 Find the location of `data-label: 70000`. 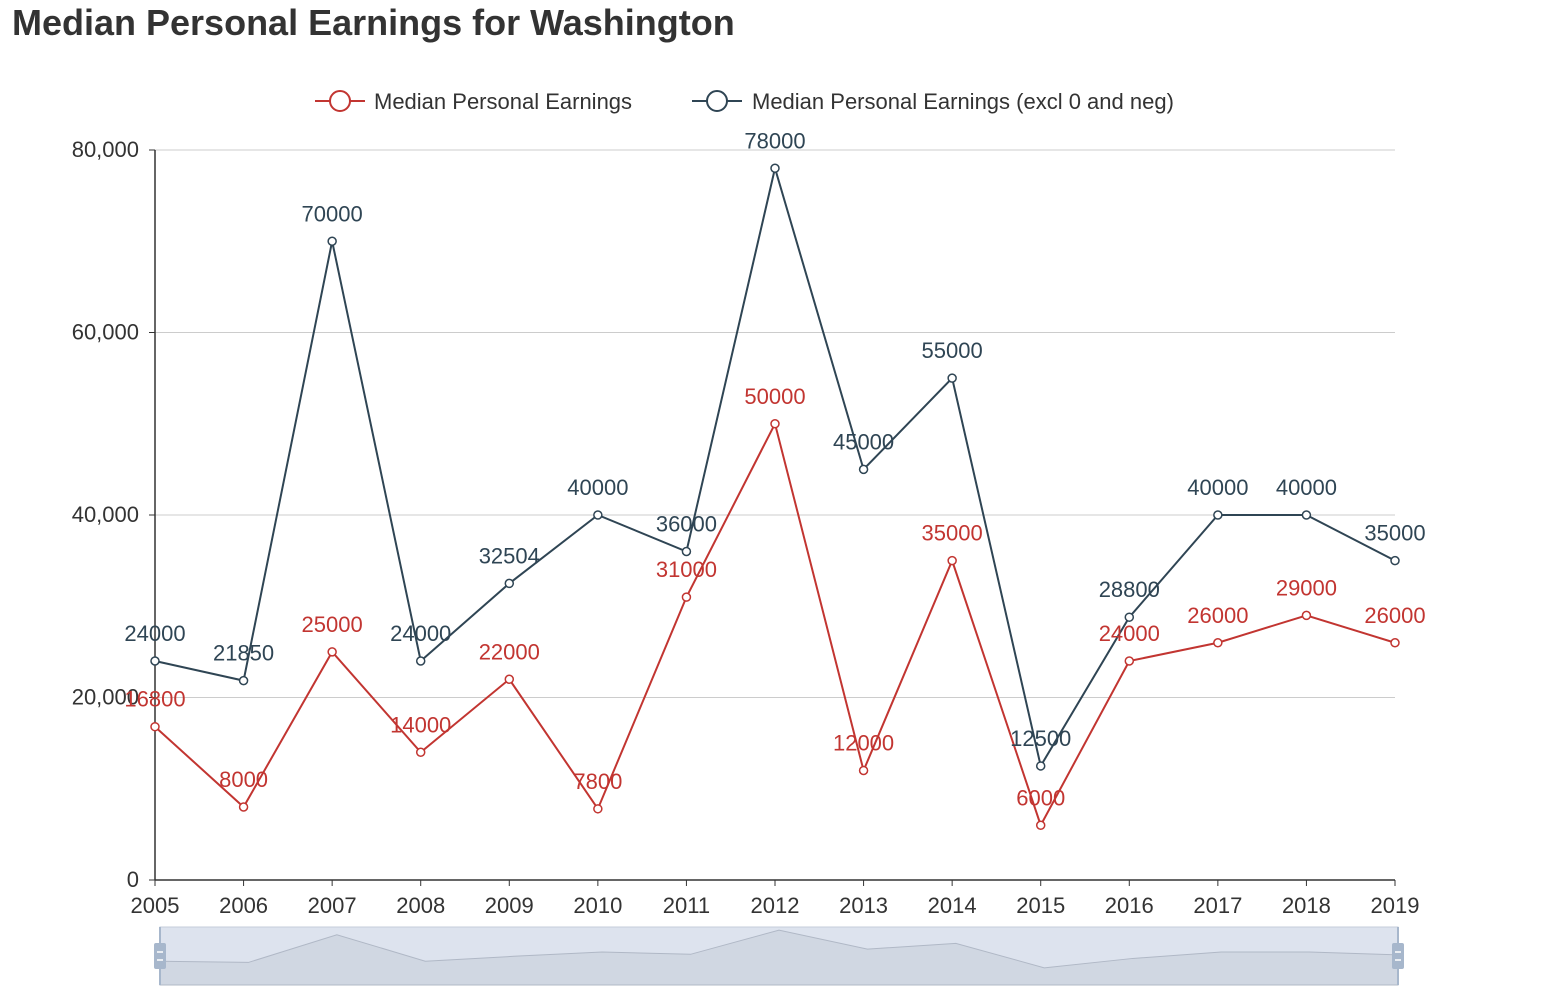

data-label: 70000 is located at coordinates (332, 213).